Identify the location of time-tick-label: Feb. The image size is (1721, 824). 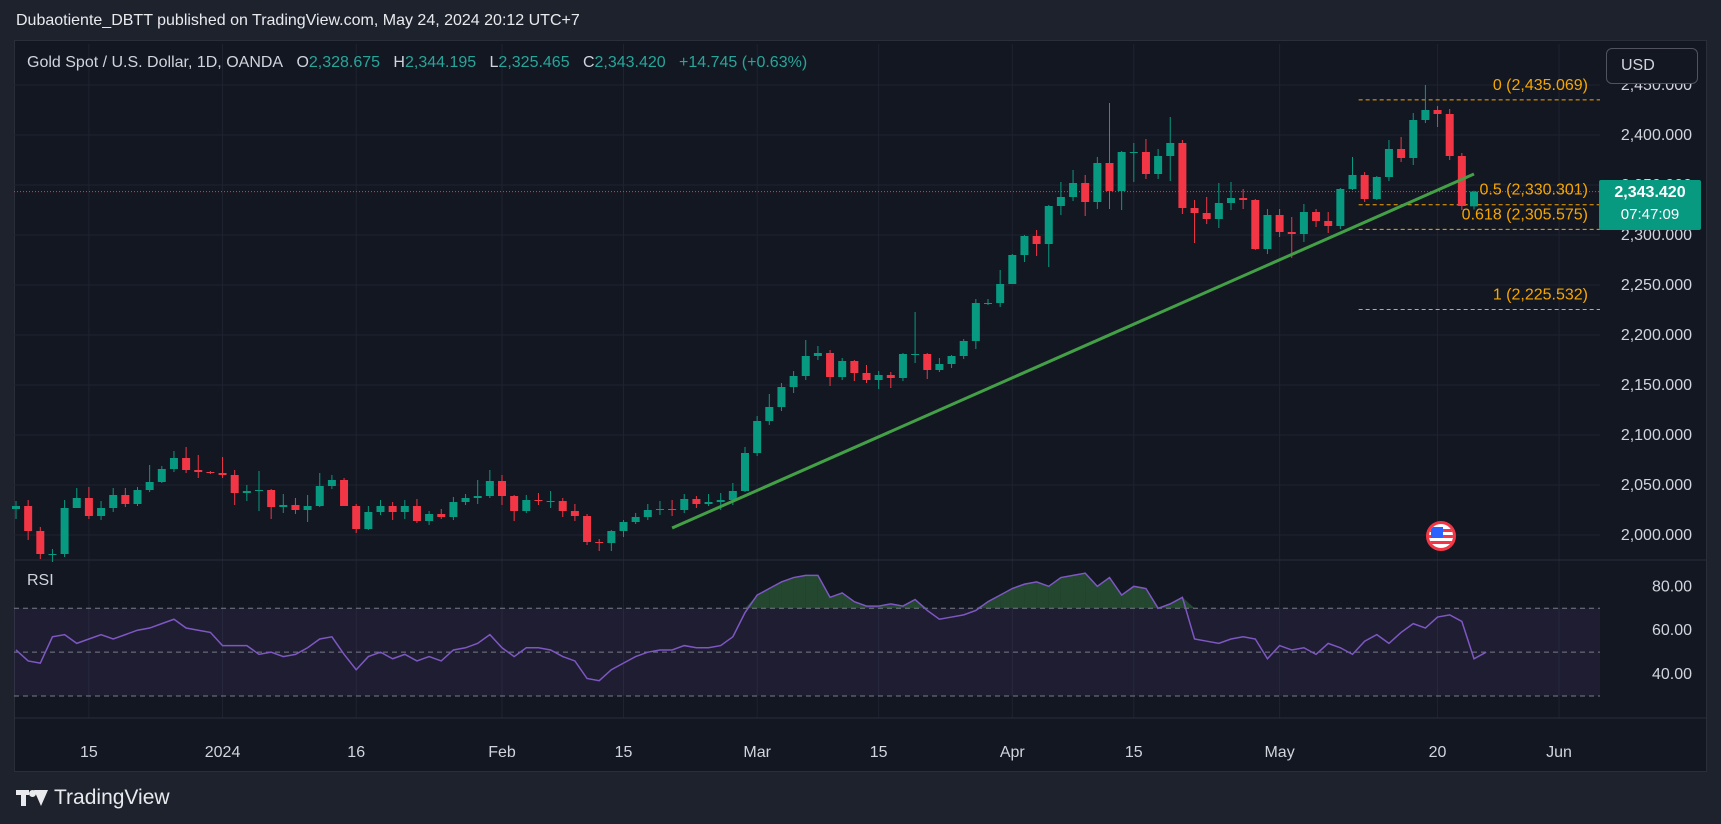
(502, 752).